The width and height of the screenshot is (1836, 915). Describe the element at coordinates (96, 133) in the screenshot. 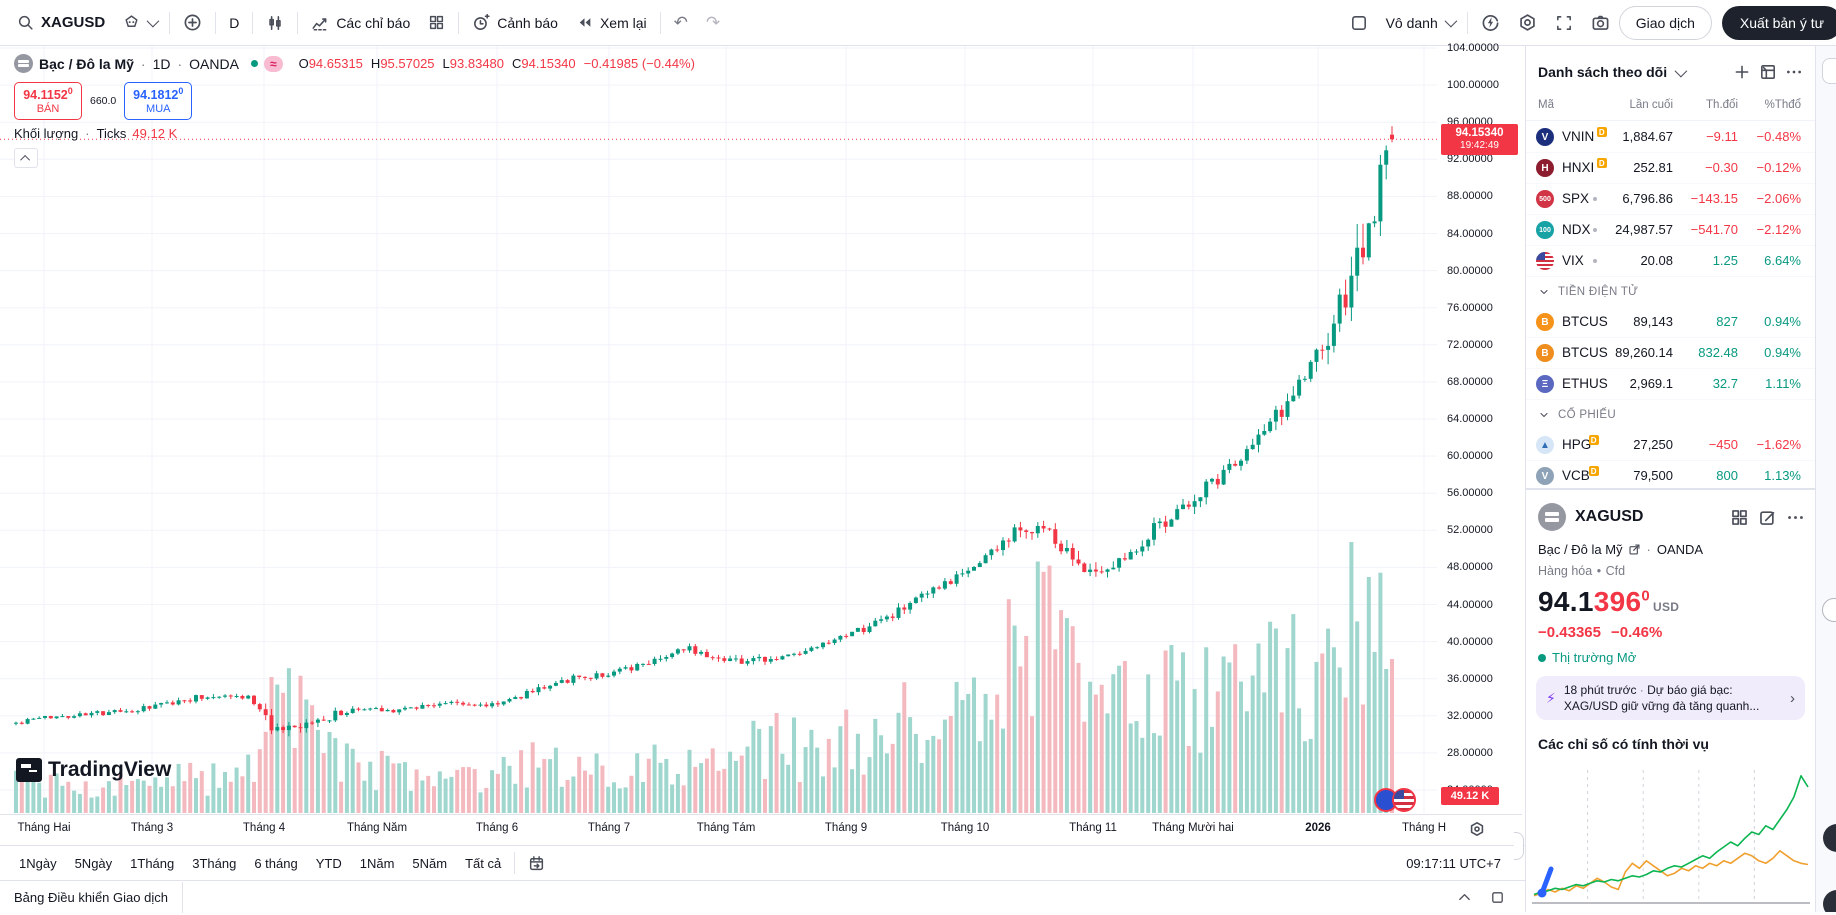

I see `volume-study-legend: Khối lượng · Ticks 49.12 K` at that location.